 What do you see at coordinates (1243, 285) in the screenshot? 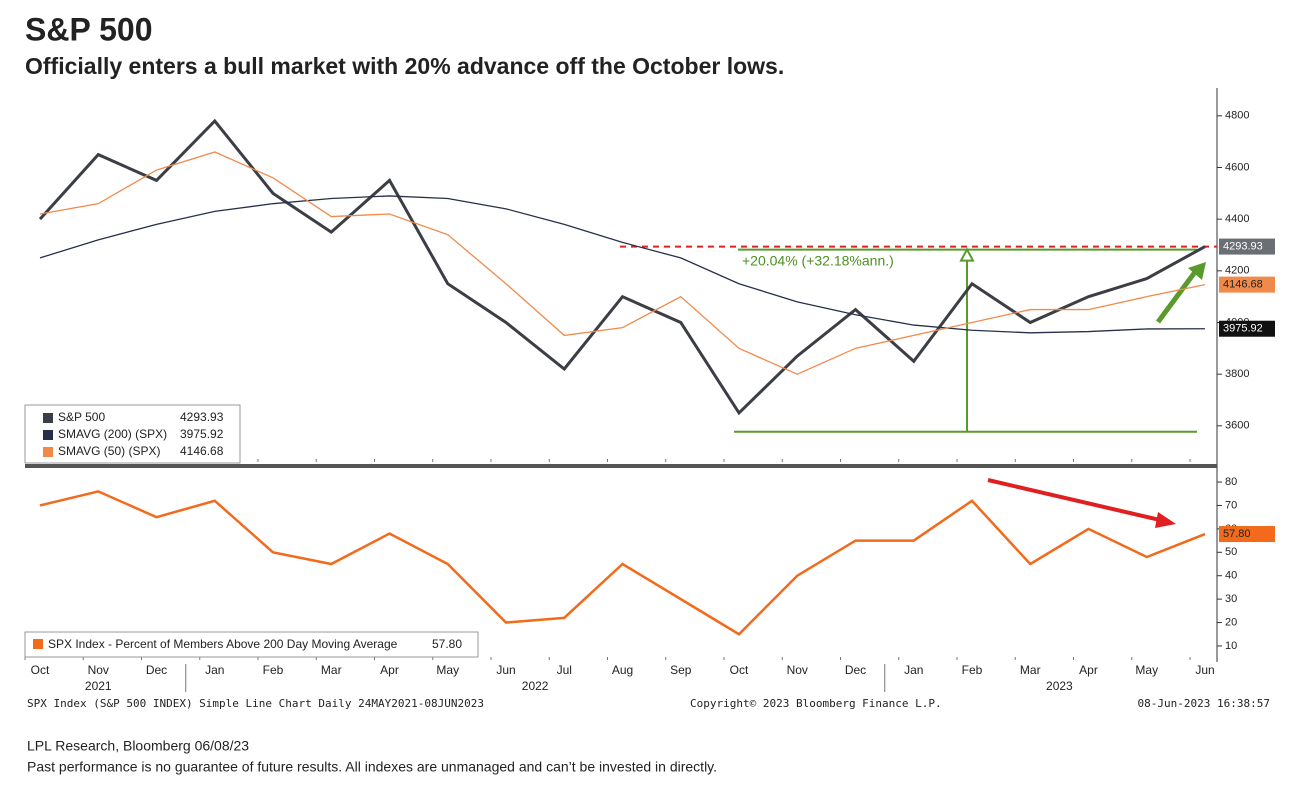
I see `value-label: 4146.68` at bounding box center [1243, 285].